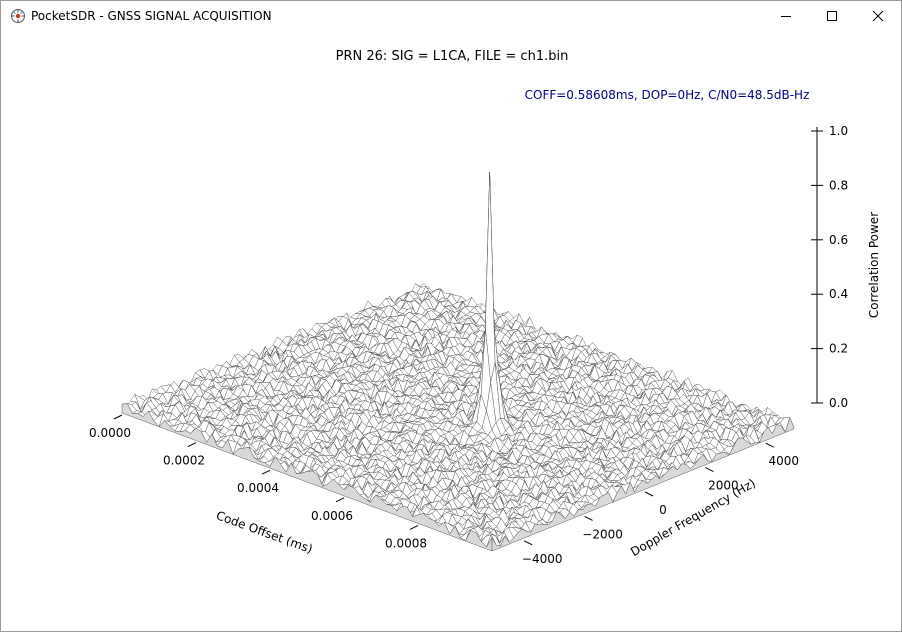  What do you see at coordinates (874, 265) in the screenshot?
I see `z-axis-label: Correlation Power` at bounding box center [874, 265].